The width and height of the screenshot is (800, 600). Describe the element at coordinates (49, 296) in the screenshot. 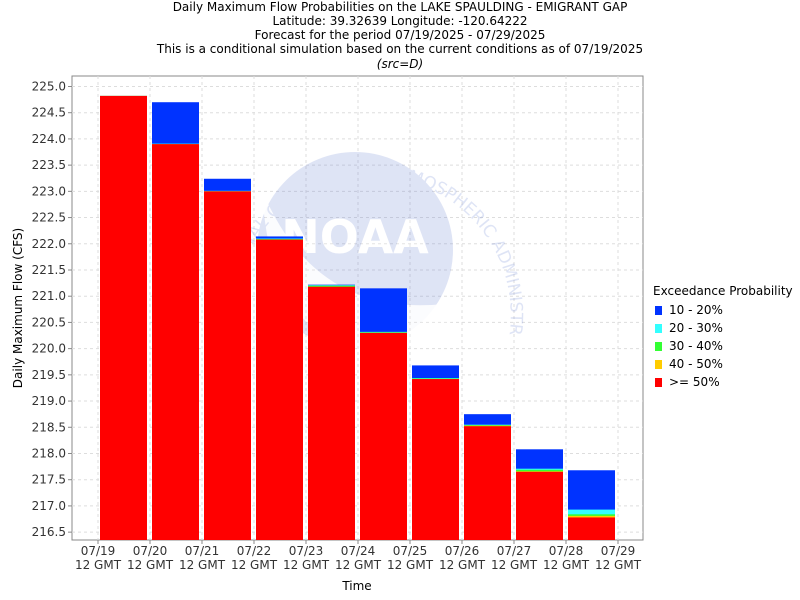

I see `y-tick-label: 221.0` at that location.